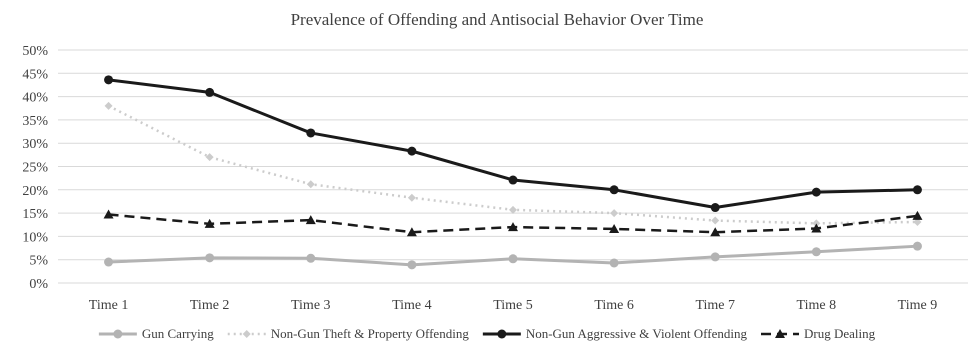 Image resolution: width=974 pixels, height=343 pixels. I want to click on legend-item: Drug Dealing, so click(818, 333).